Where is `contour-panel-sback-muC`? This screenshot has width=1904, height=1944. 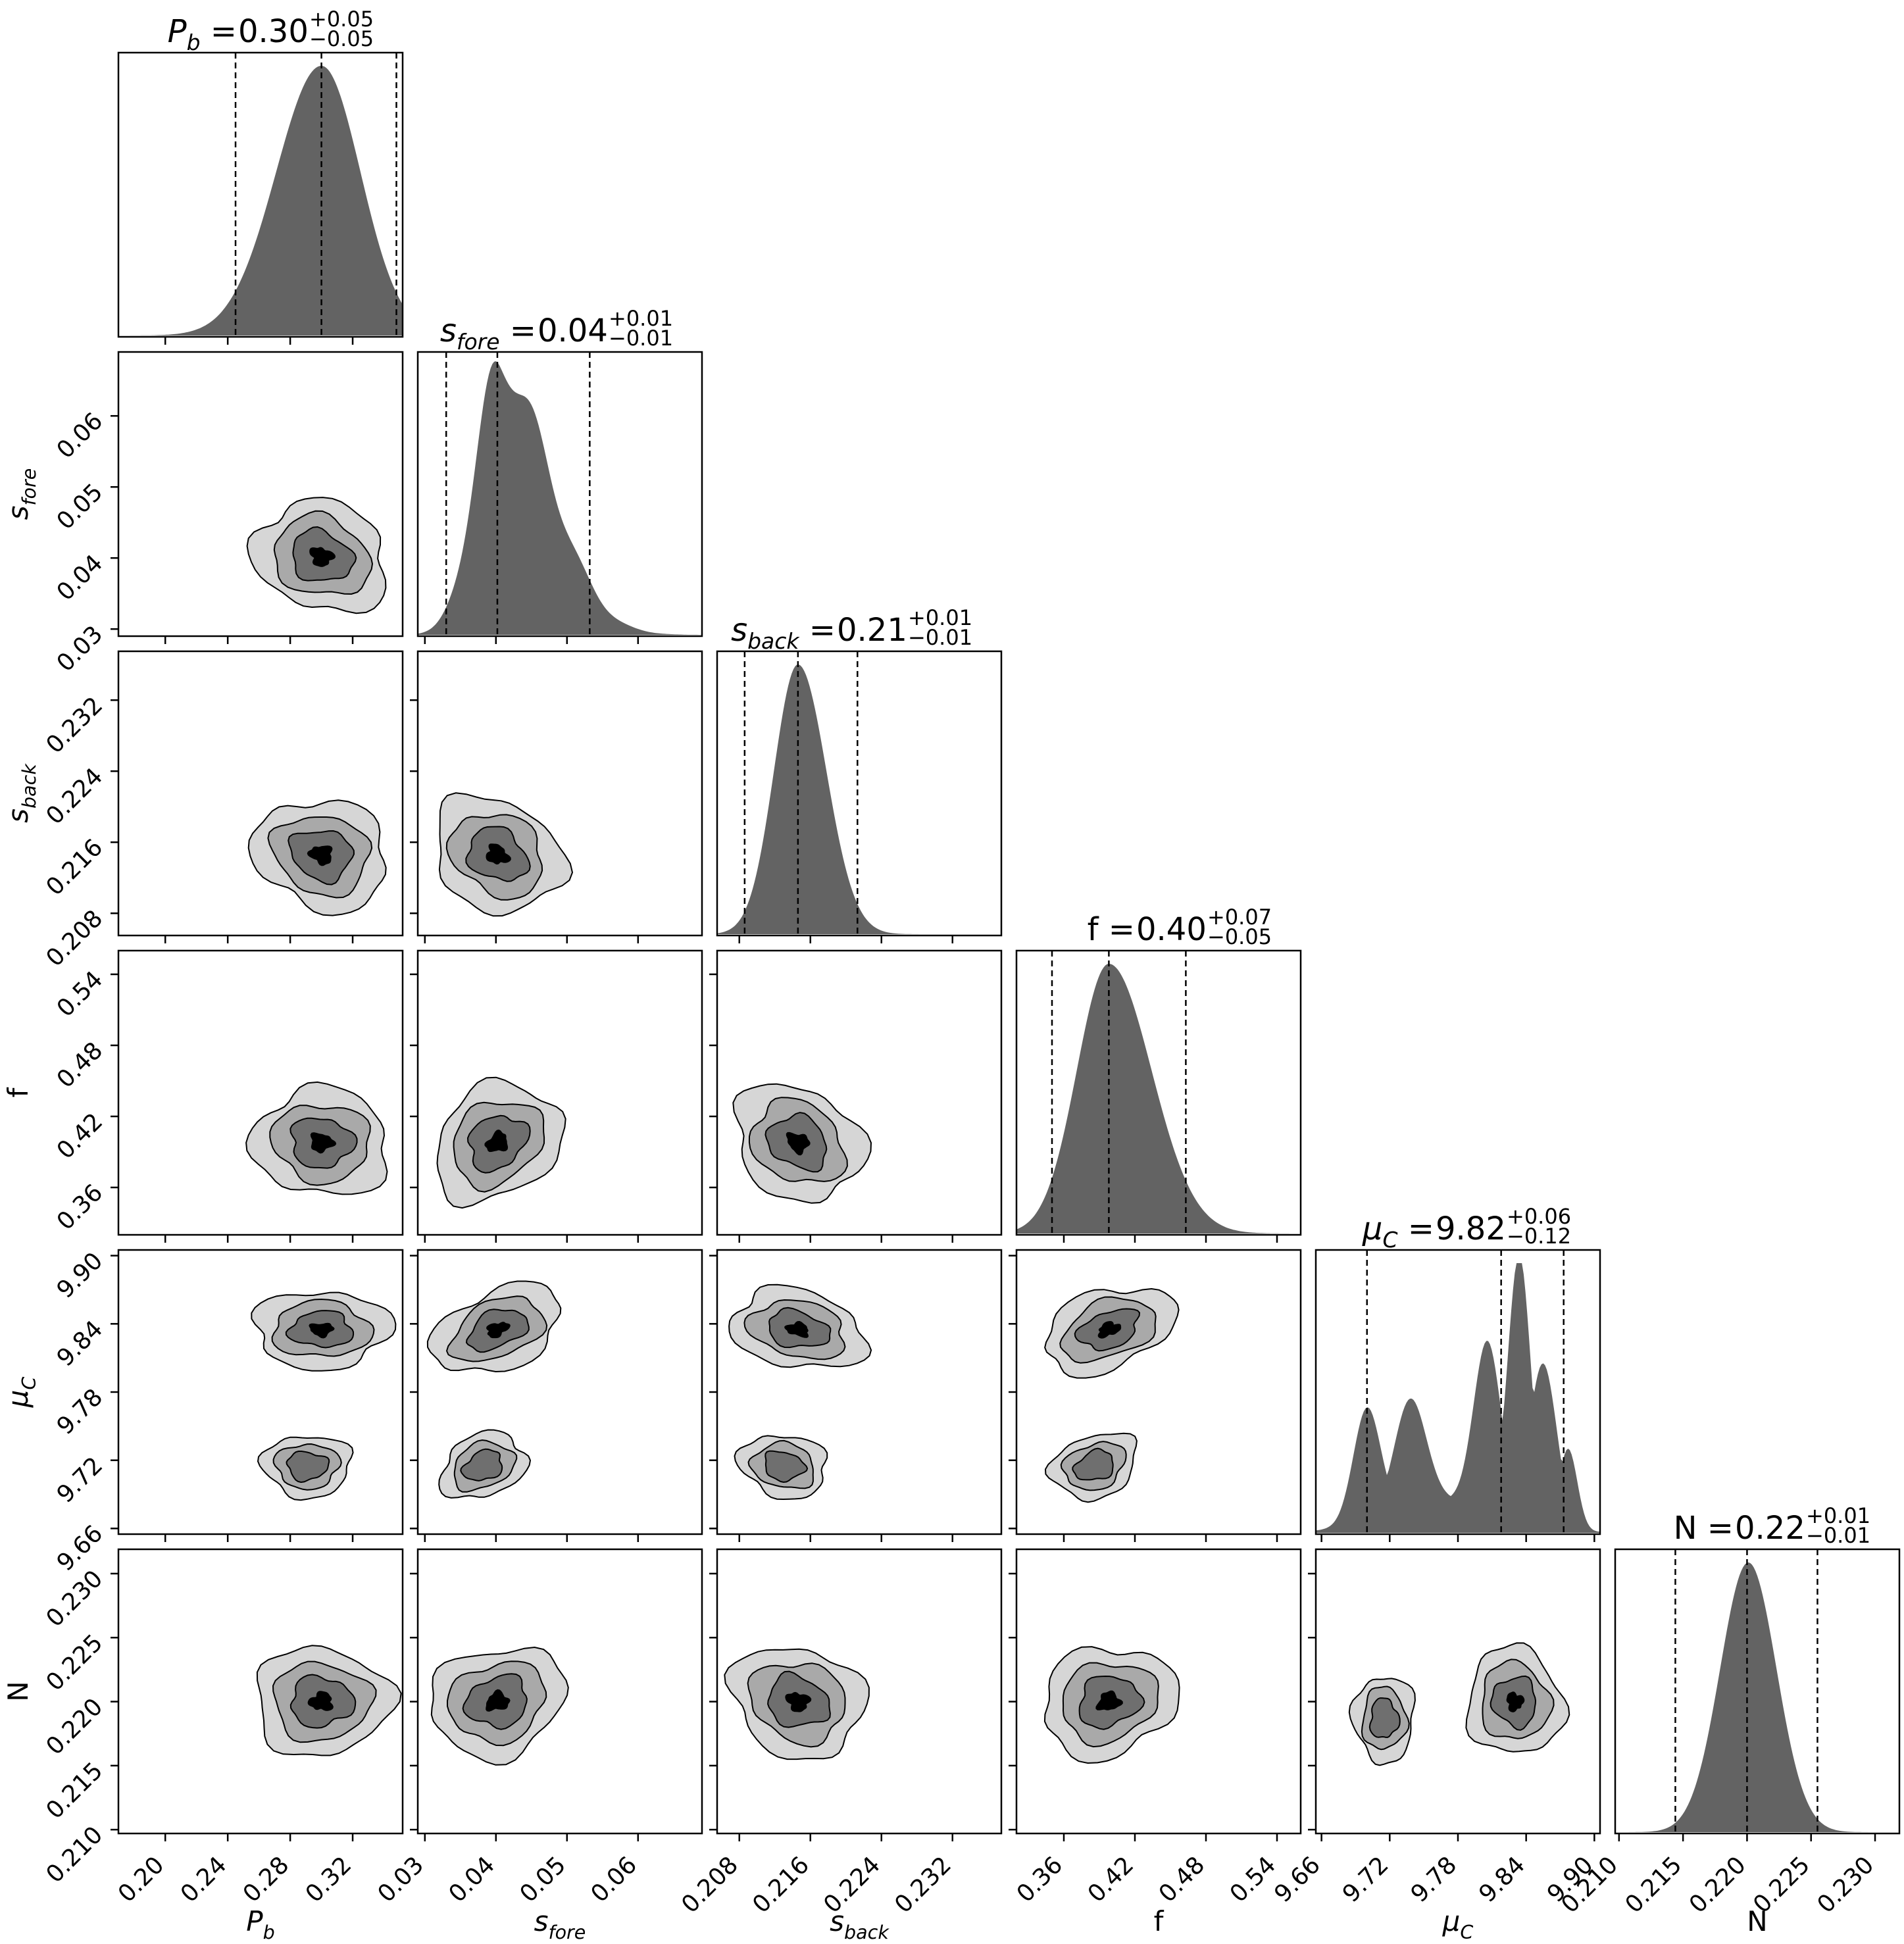 contour-panel-sback-muC is located at coordinates (856, 1395).